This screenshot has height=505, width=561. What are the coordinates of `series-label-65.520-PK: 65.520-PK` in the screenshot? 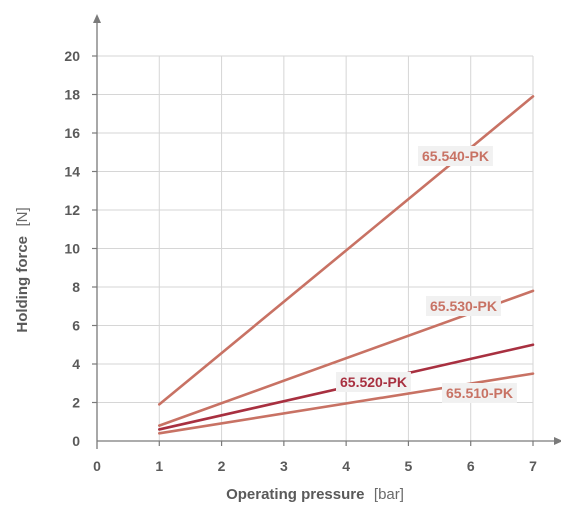 It's located at (373, 382).